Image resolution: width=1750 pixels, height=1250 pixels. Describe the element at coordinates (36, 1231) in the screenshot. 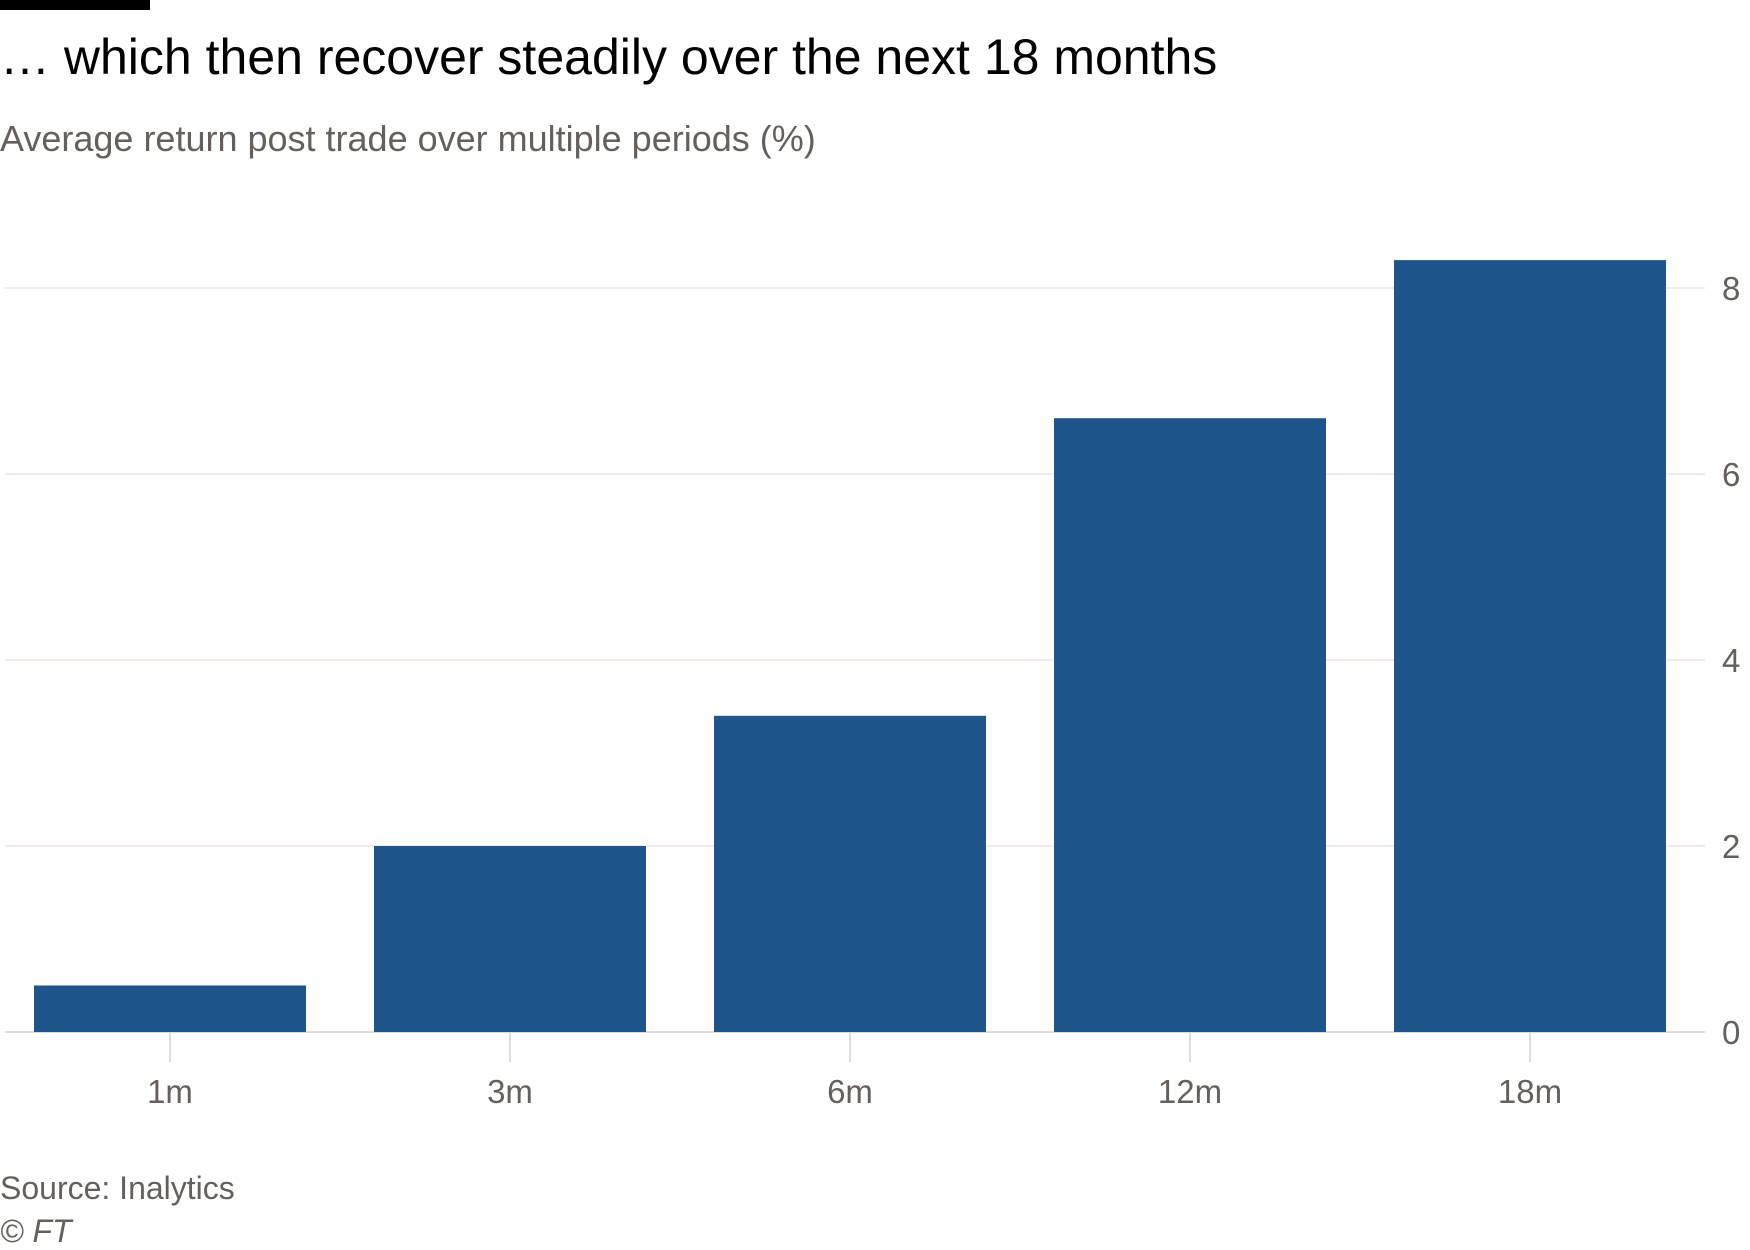

I see `copyright-note: © FT` at that location.